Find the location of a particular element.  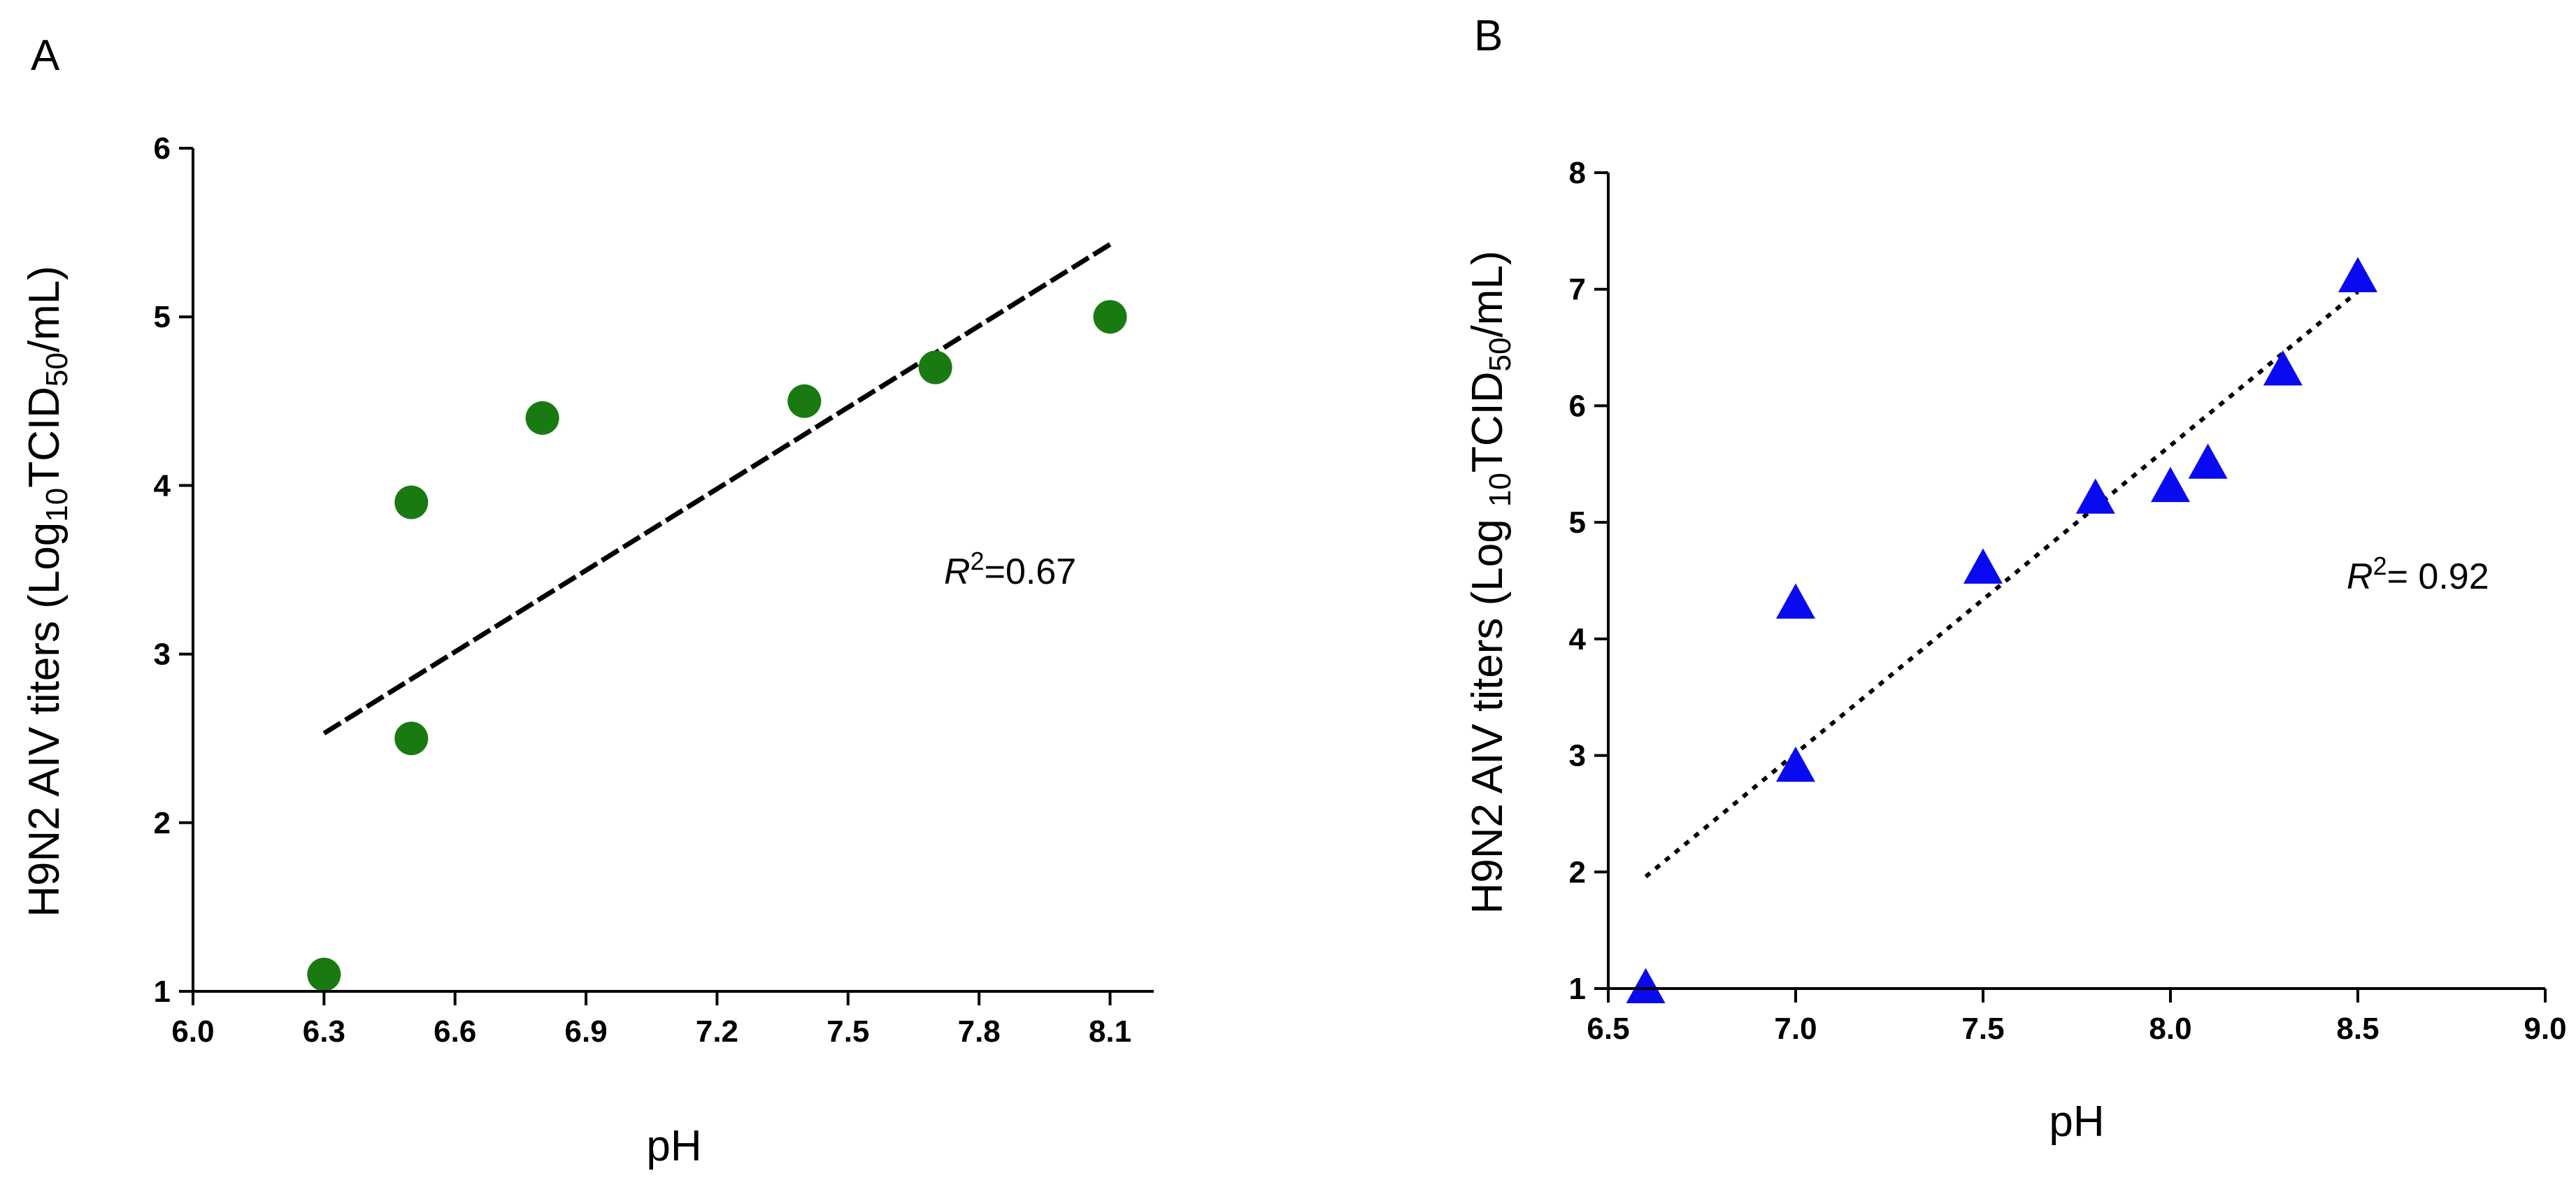

chart-a-x-tick-label: 6.3 is located at coordinates (324, 1031).